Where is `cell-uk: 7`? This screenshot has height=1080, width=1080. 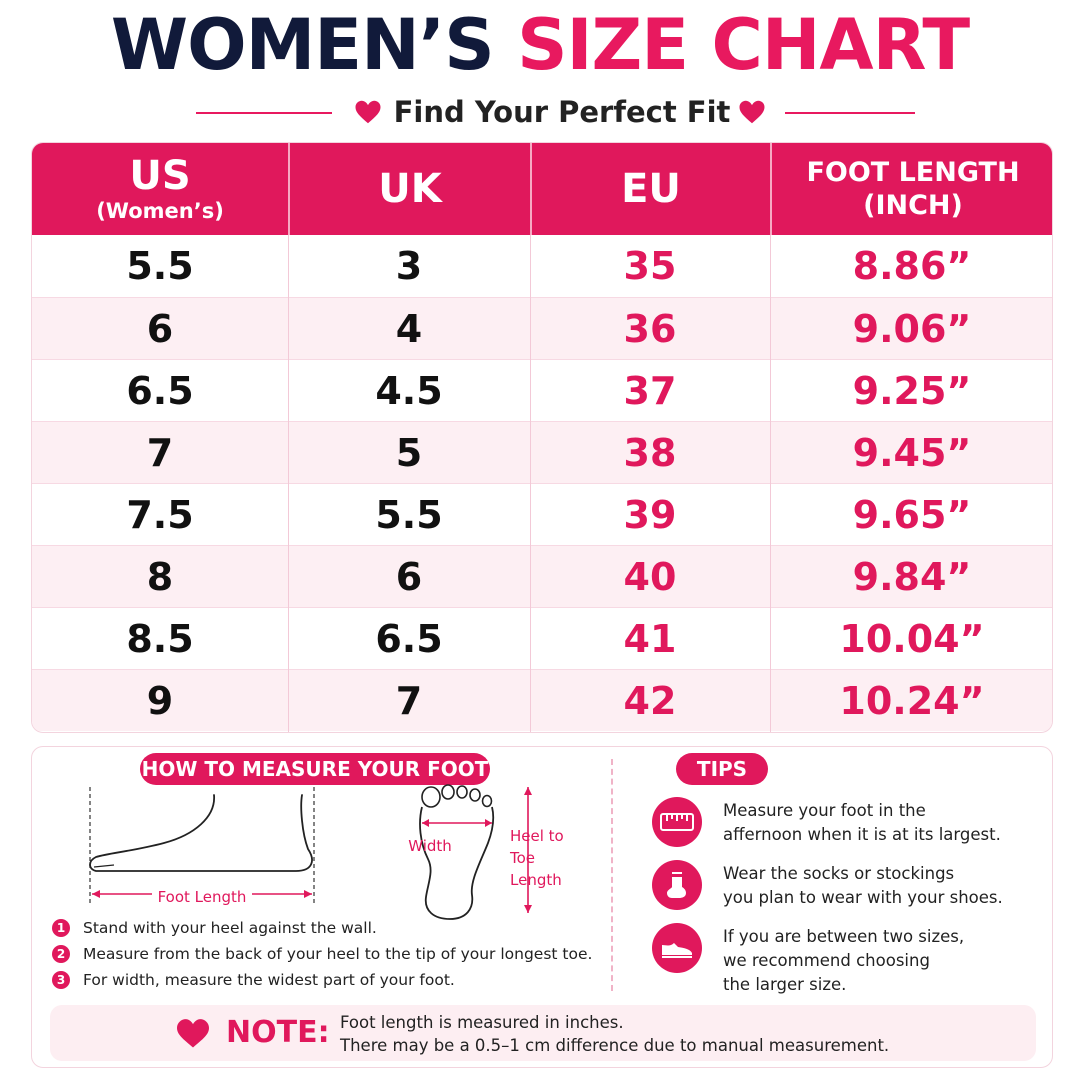 cell-uk: 7 is located at coordinates (409, 701).